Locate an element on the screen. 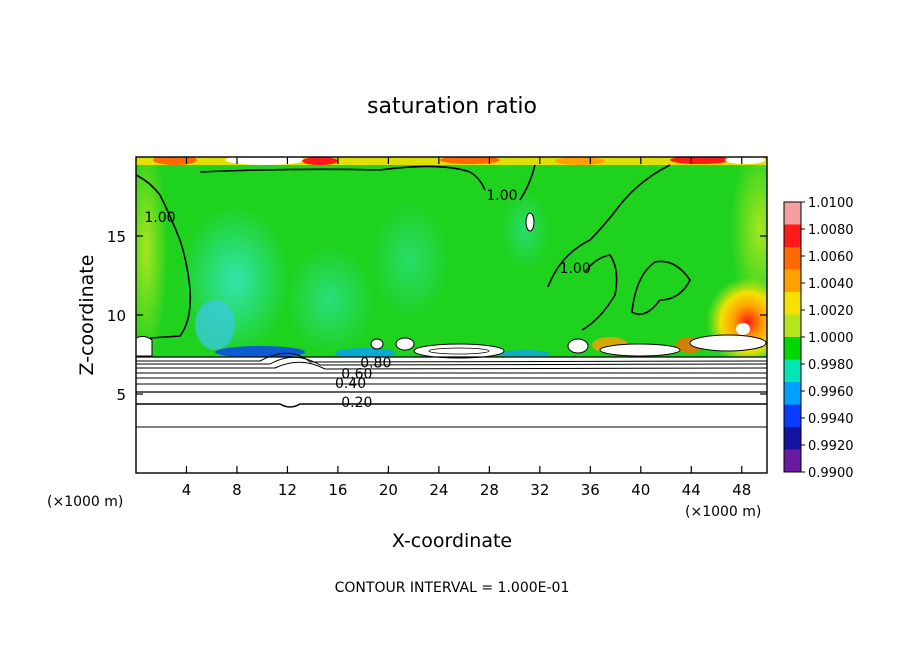 This screenshot has width=904, height=654. x-tick-label: 8 is located at coordinates (237, 490).